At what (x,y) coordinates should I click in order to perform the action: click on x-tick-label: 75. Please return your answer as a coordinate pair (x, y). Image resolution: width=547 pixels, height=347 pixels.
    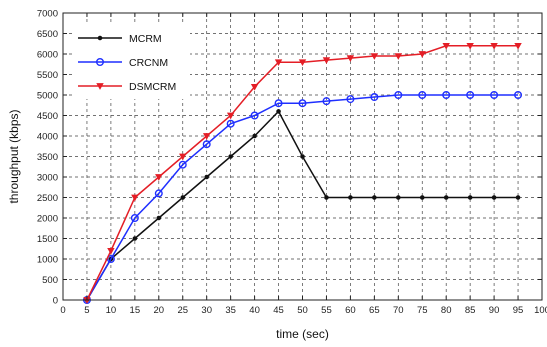
    Looking at the image, I should click on (422, 310).